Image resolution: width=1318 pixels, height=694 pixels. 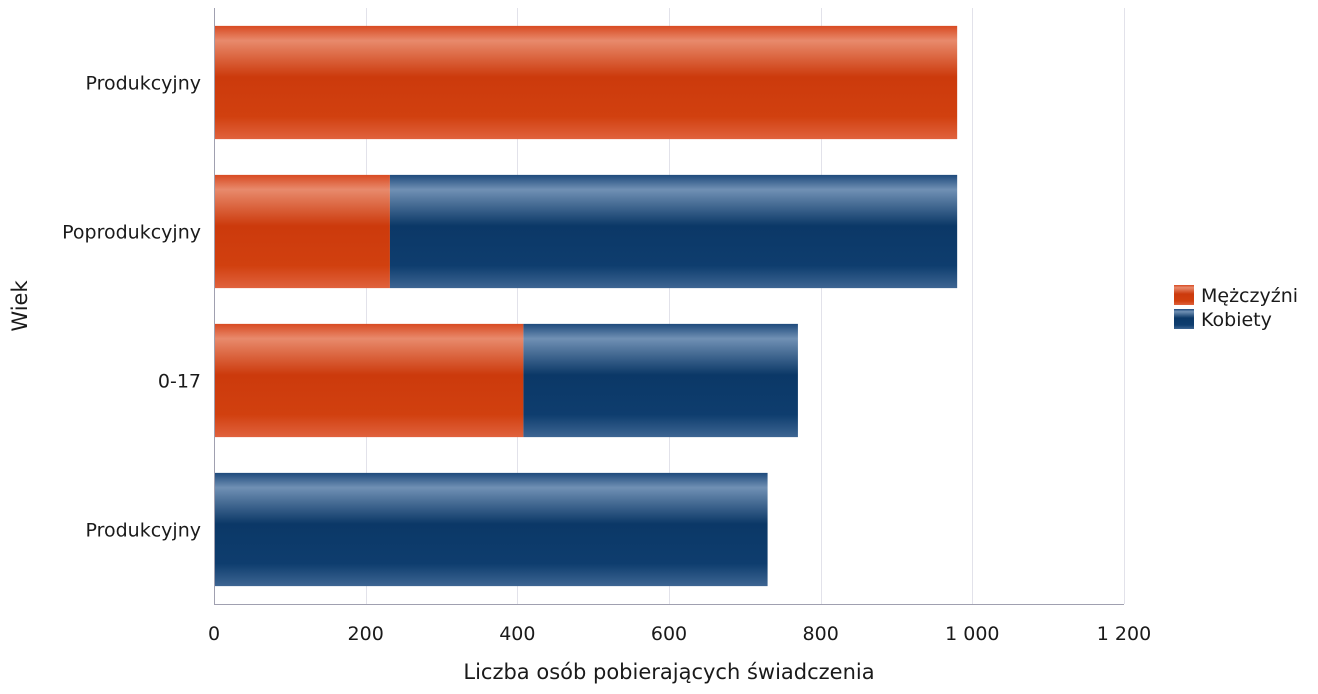 I want to click on y-axis-title: Wiek, so click(x=20, y=306).